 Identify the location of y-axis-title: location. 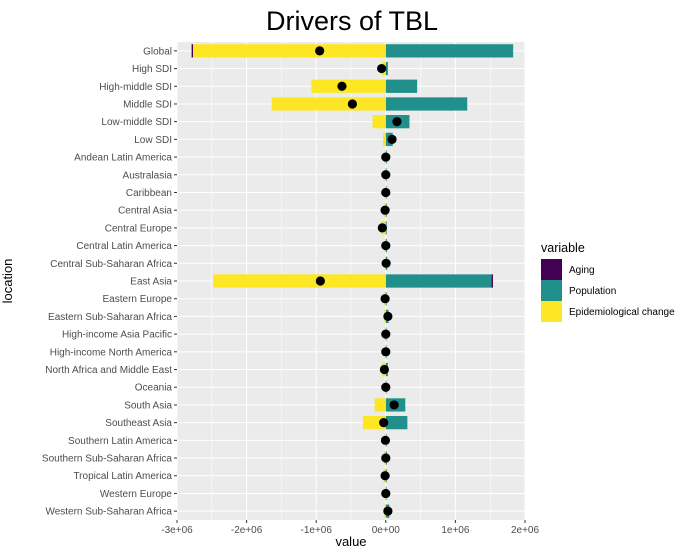
(7, 281).